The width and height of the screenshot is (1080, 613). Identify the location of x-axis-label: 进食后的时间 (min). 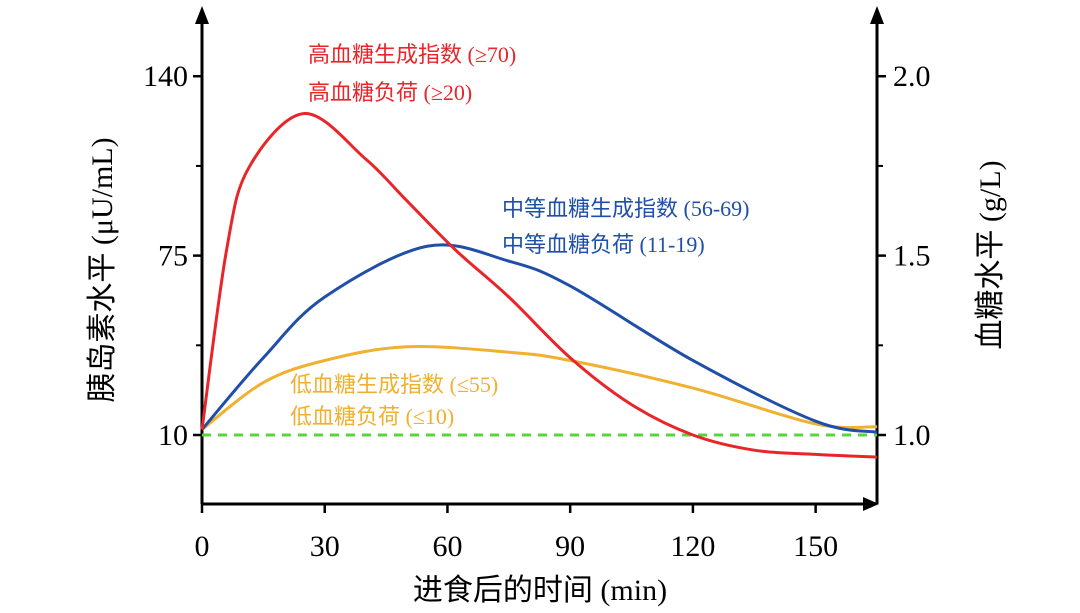
(540, 590).